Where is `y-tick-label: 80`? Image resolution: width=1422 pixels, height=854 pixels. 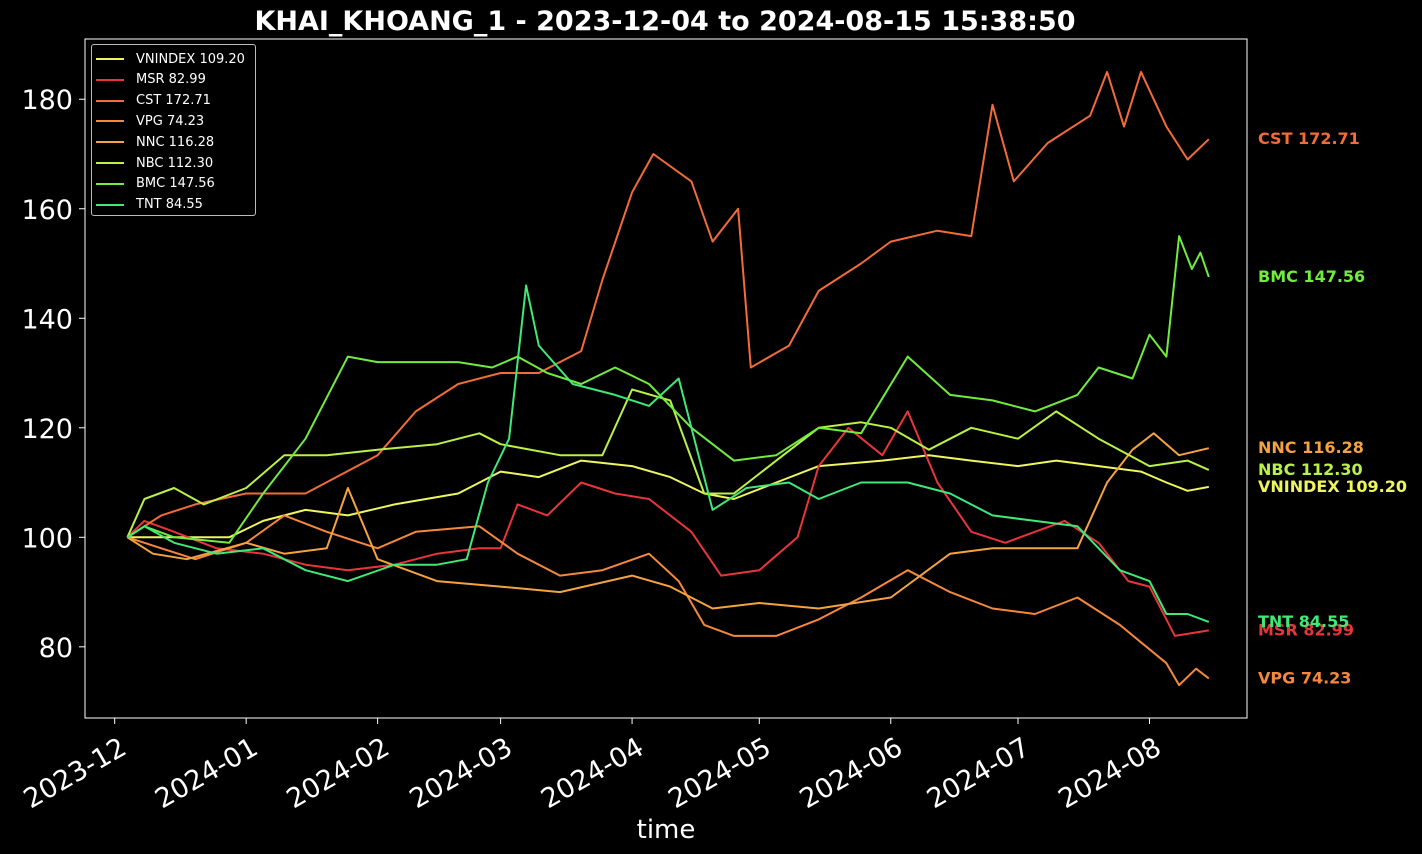 y-tick-label: 80 is located at coordinates (56, 648).